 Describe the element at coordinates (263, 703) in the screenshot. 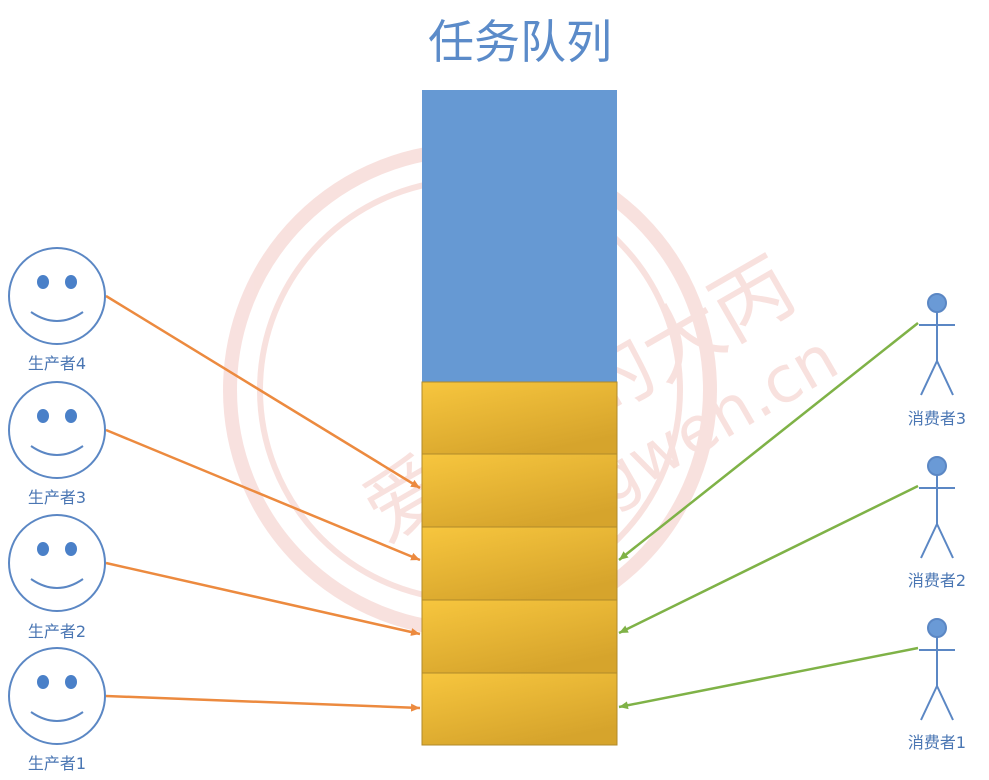

I see `producer-1-arrow` at that location.